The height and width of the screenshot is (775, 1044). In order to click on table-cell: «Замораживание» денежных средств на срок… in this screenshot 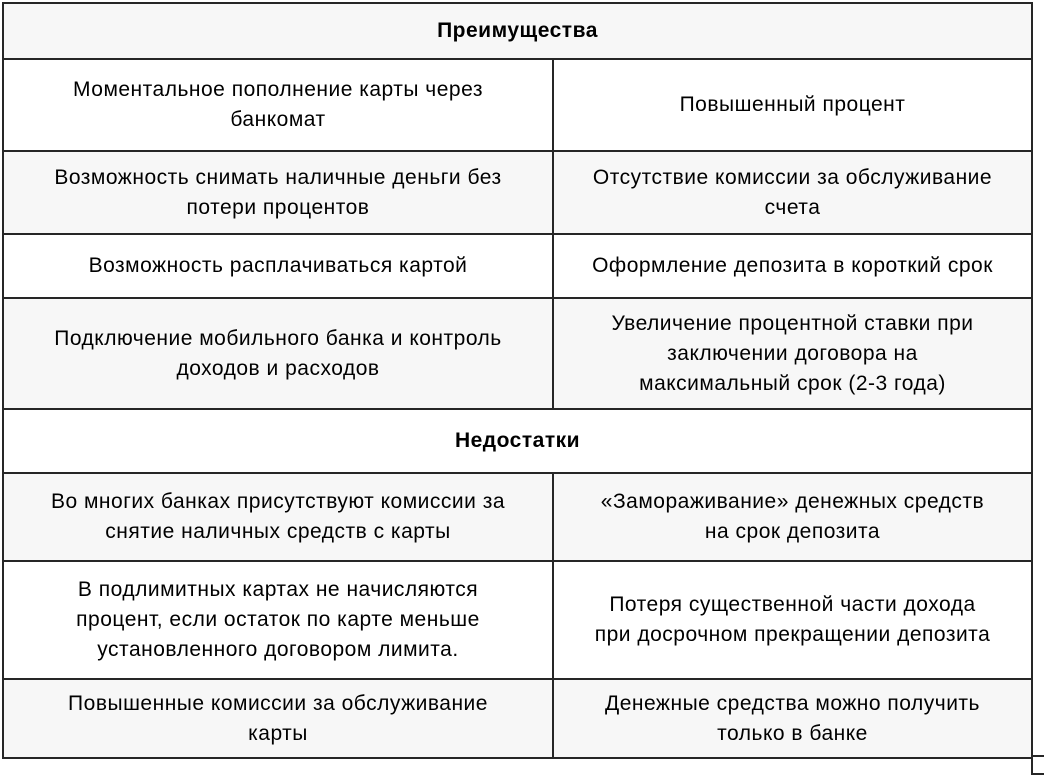, I will do `click(792, 517)`.